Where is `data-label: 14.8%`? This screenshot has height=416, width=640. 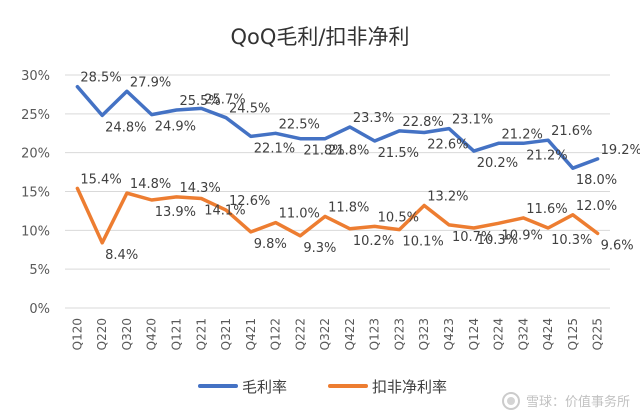
data-label: 14.8% is located at coordinates (150, 184).